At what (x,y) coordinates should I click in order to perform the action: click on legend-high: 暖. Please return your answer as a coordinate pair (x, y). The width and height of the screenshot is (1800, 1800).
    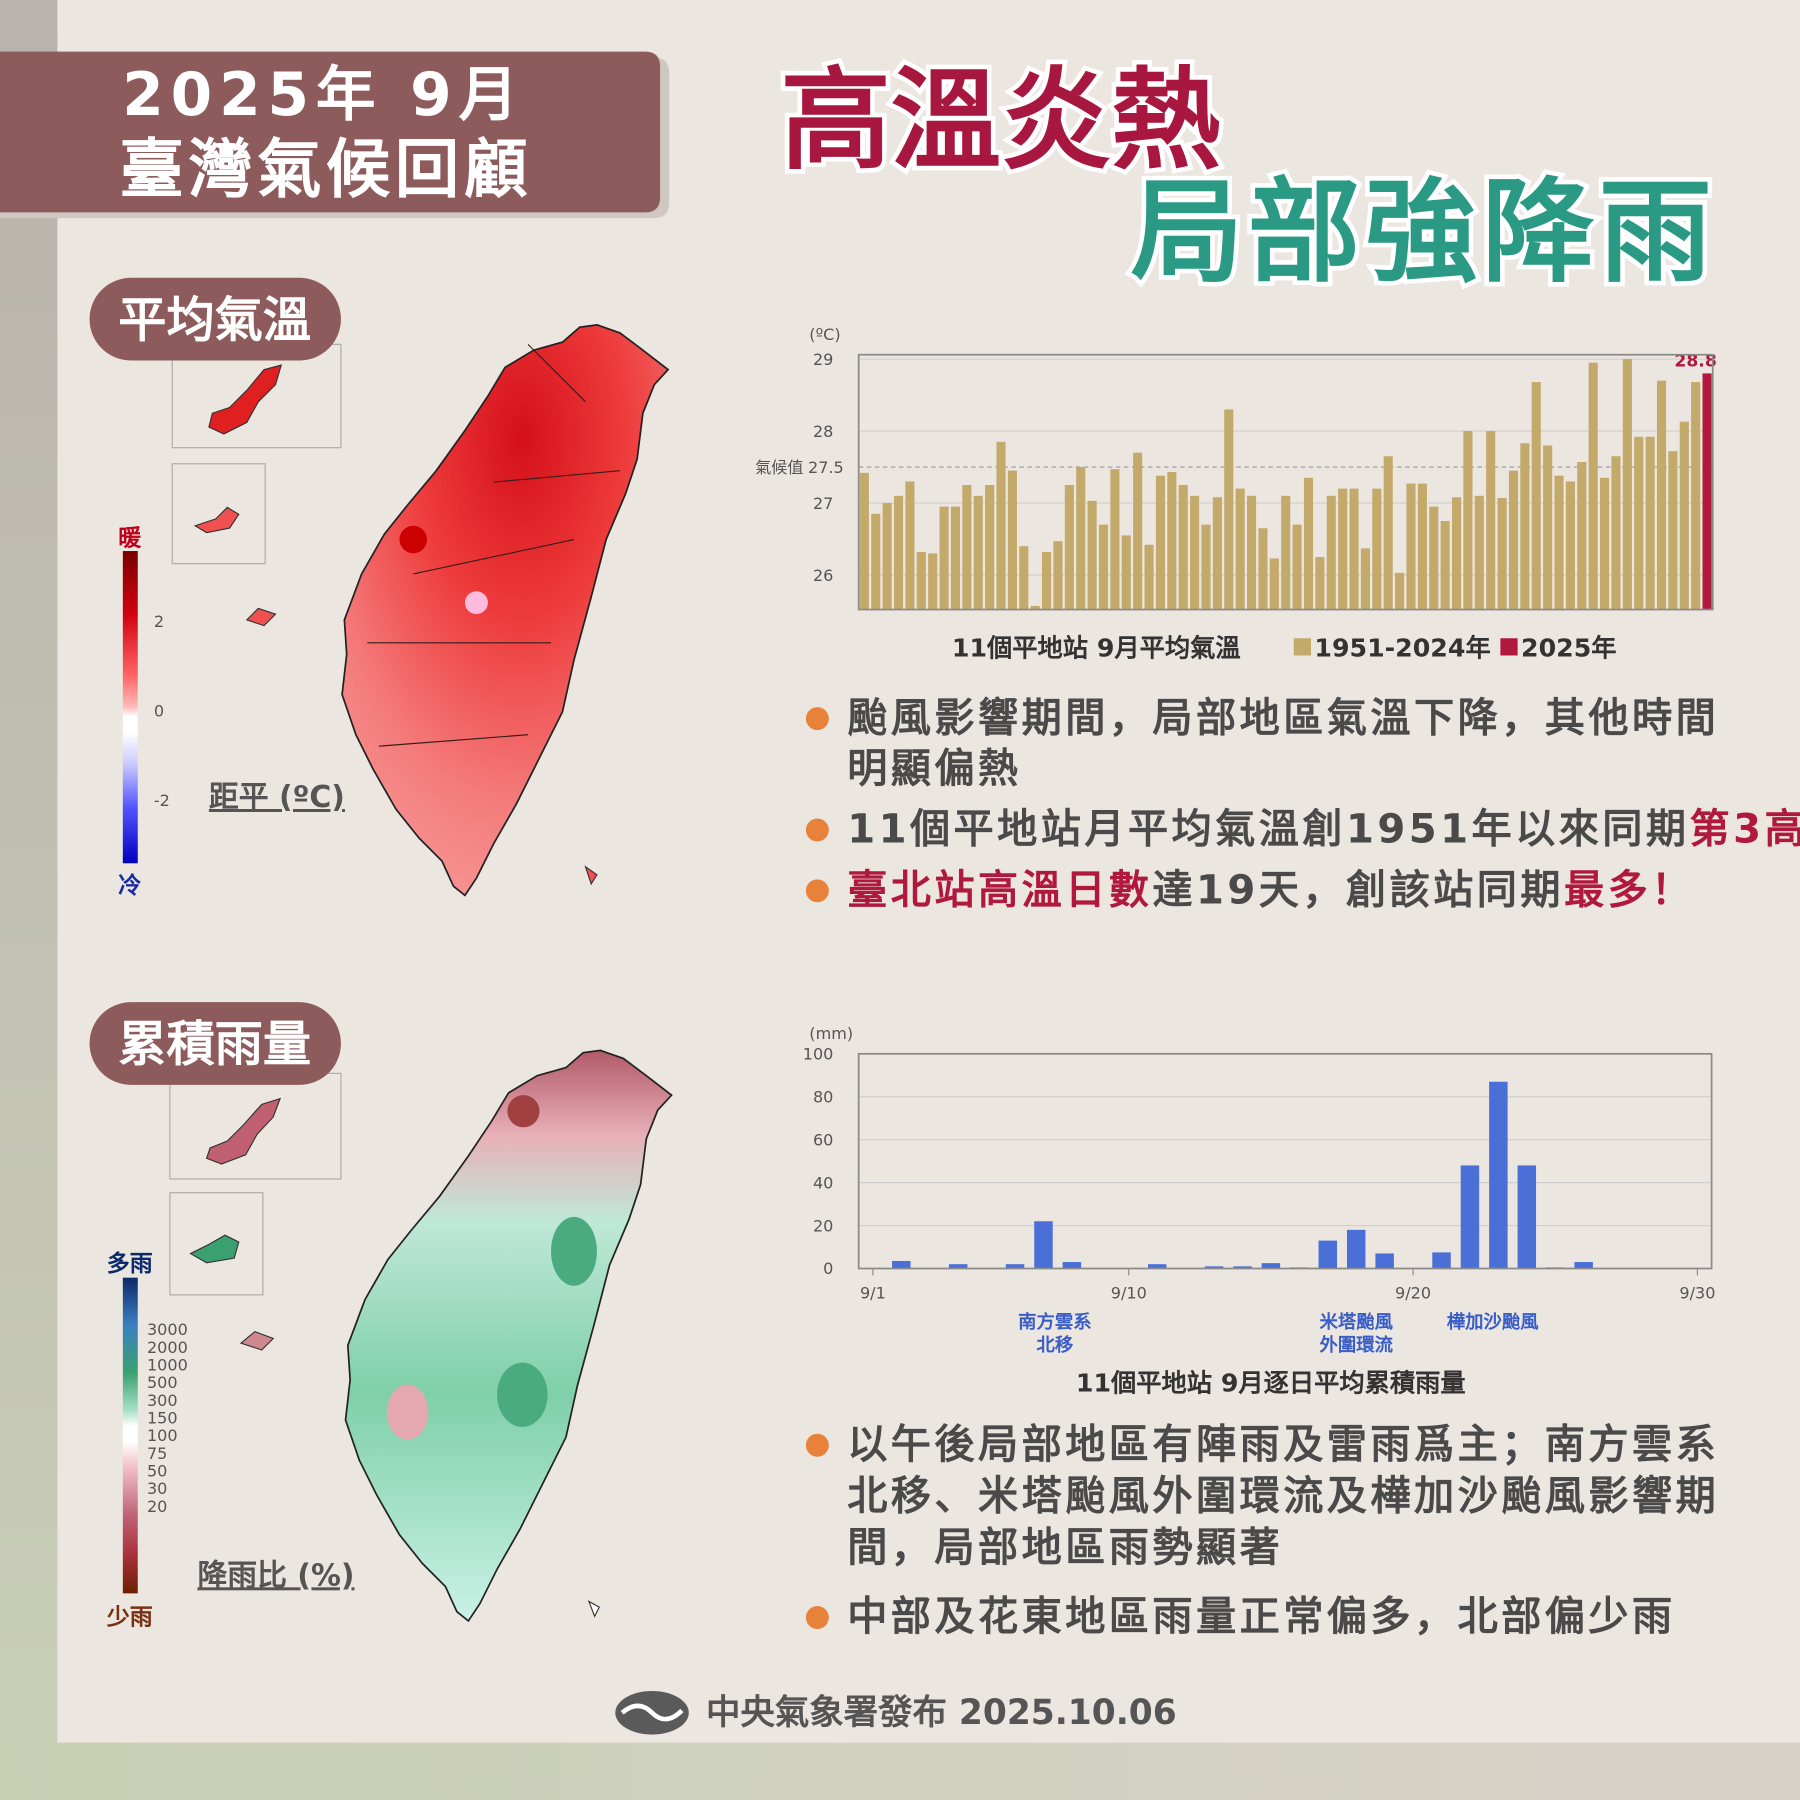
    Looking at the image, I should click on (130, 538).